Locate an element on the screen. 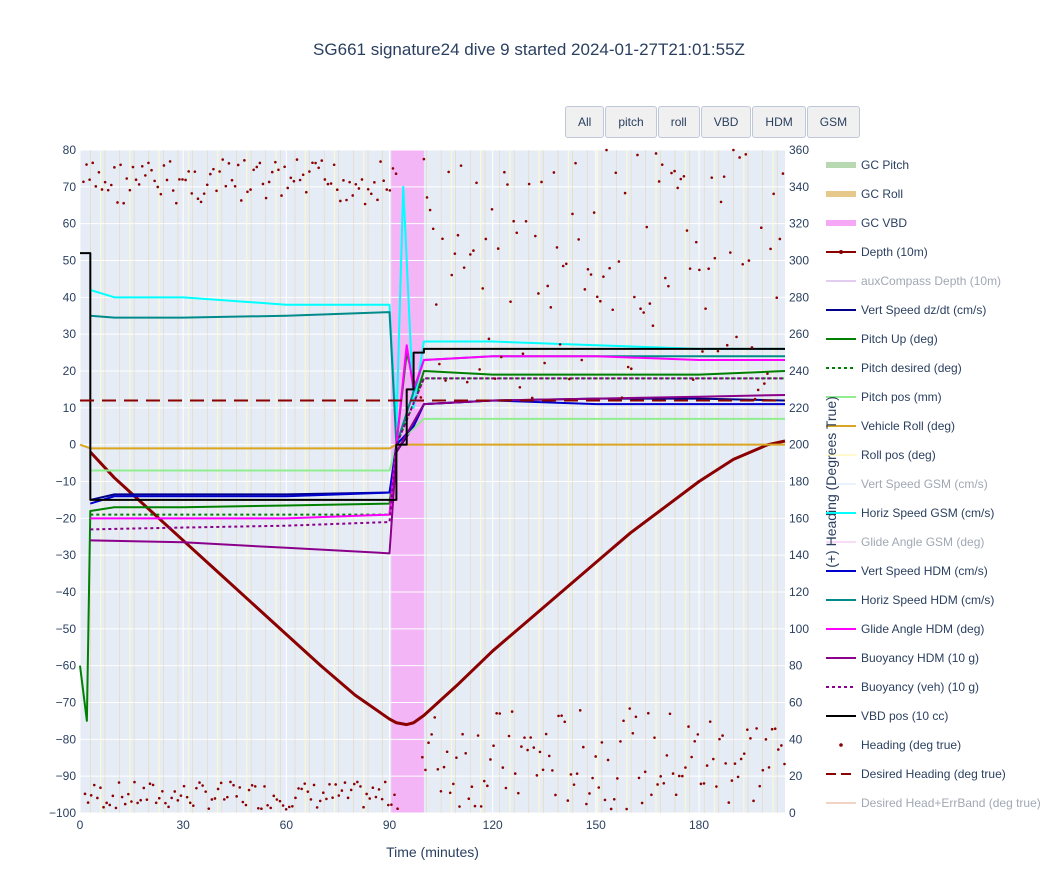 The image size is (1058, 894). legend-item: Vert Speed dz/dt (cm/s) is located at coordinates (906, 310).